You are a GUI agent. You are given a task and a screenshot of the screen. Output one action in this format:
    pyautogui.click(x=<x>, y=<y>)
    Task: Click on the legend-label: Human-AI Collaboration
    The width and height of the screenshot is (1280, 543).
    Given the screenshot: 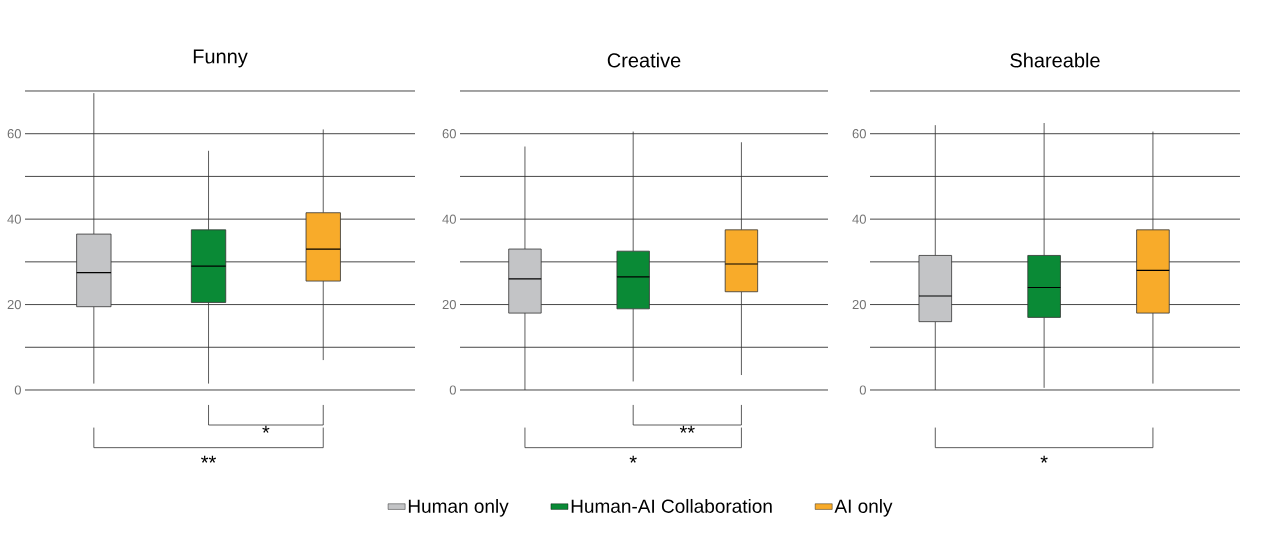 What is the action you would take?
    pyautogui.click(x=671, y=505)
    